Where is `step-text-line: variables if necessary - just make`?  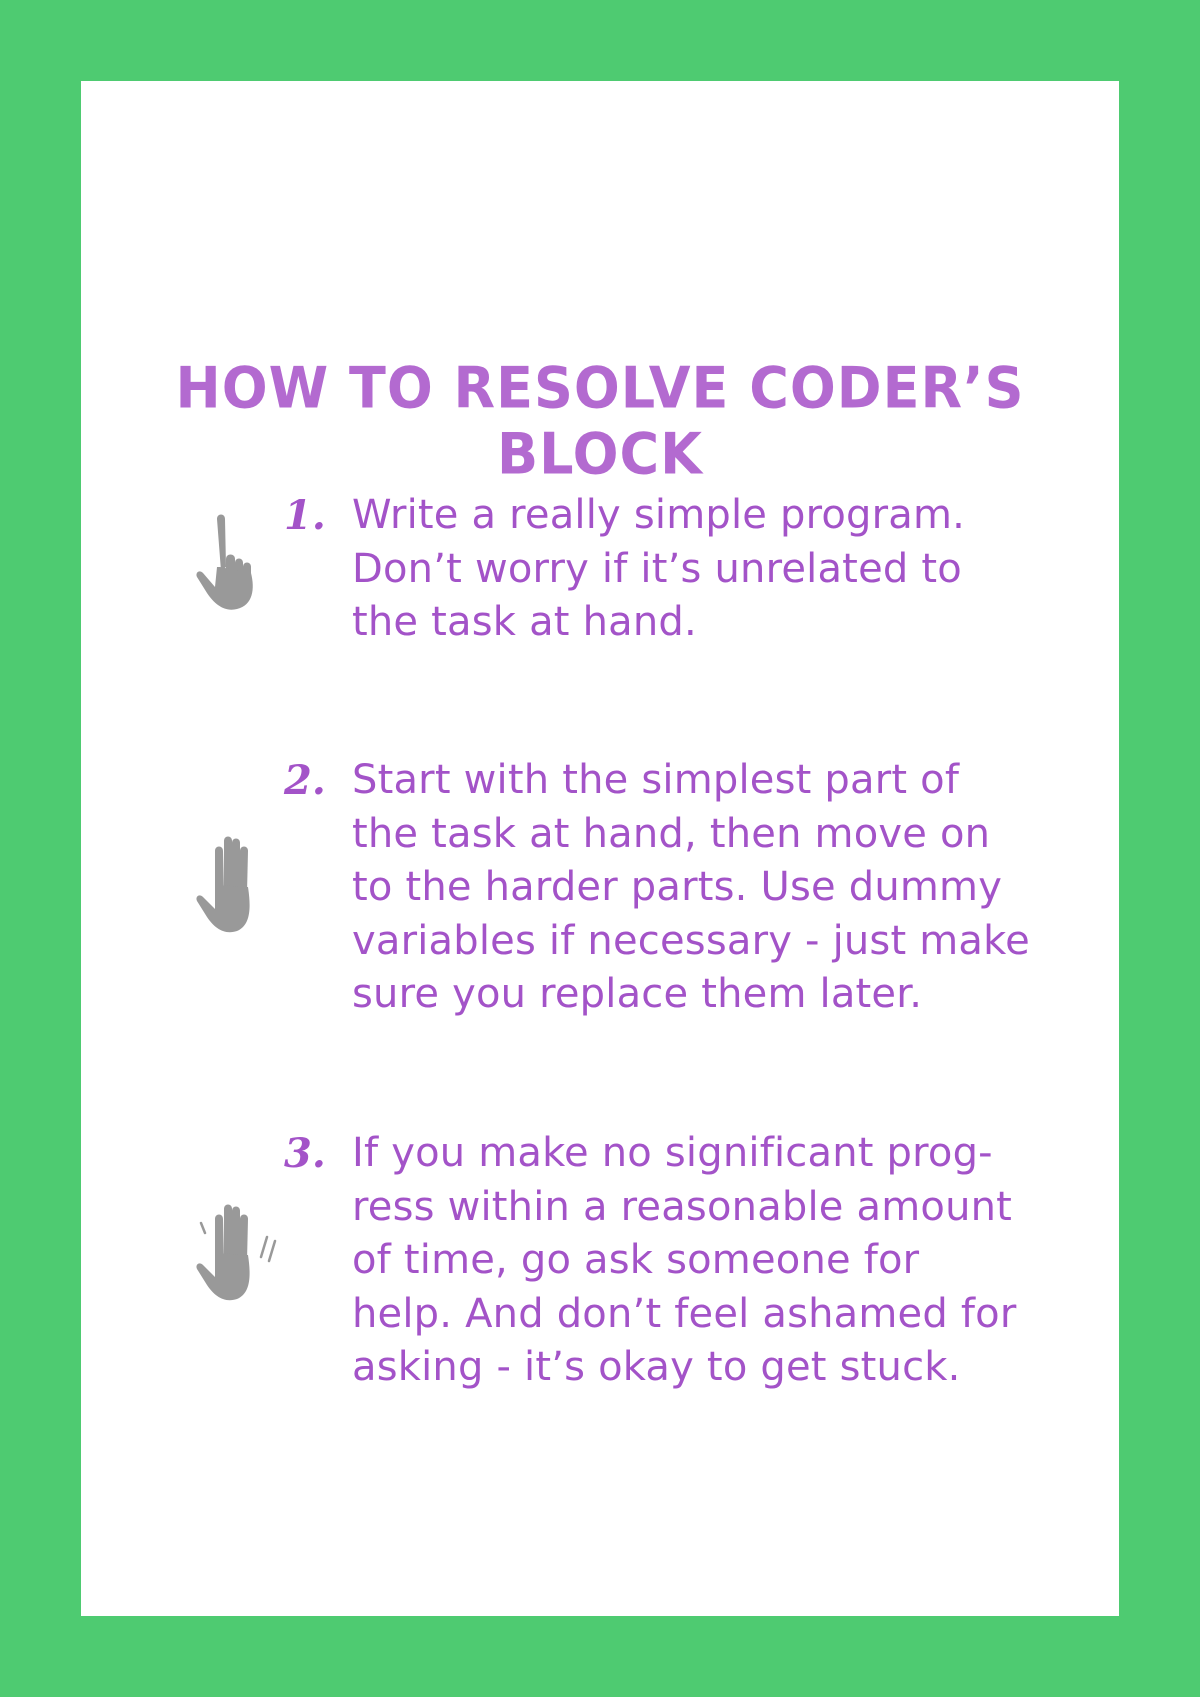
step-text-line: variables if necessary - just make is located at coordinates (691, 940).